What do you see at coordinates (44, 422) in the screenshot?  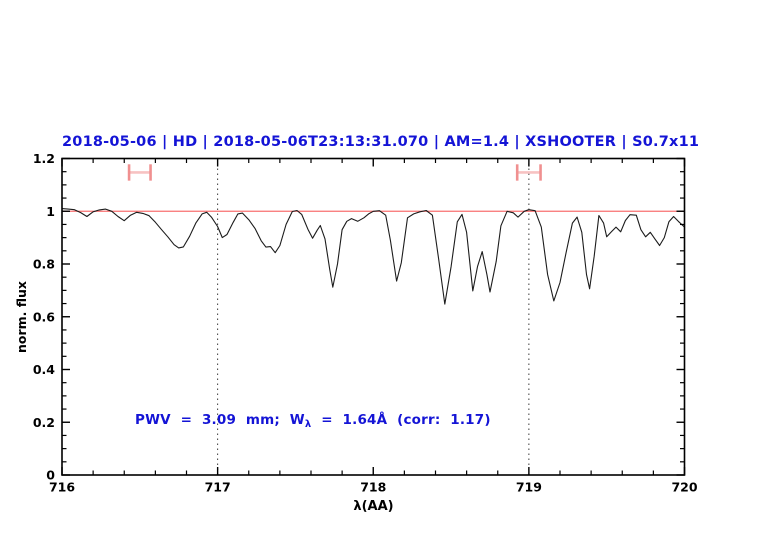 I see `y-tick-label: 0.2` at bounding box center [44, 422].